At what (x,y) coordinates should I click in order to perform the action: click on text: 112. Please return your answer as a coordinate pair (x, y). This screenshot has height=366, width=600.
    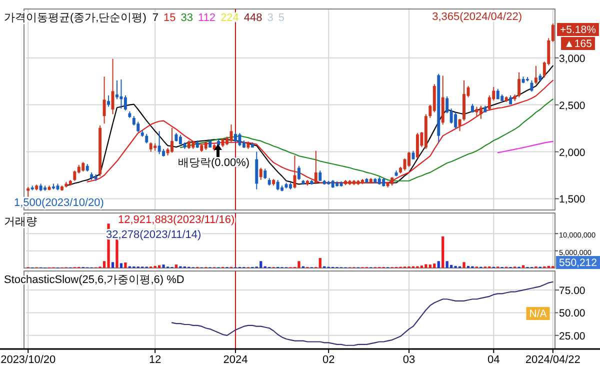
    Looking at the image, I should click on (207, 18).